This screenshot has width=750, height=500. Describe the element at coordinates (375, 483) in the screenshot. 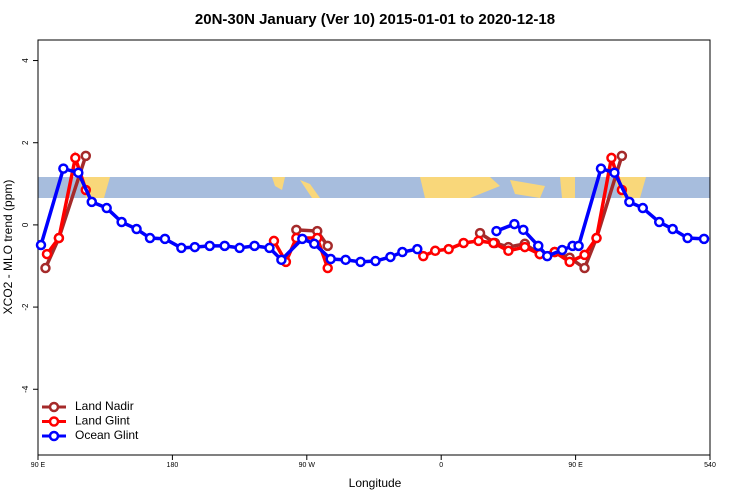

I see `x-axis-title: Longitude` at that location.